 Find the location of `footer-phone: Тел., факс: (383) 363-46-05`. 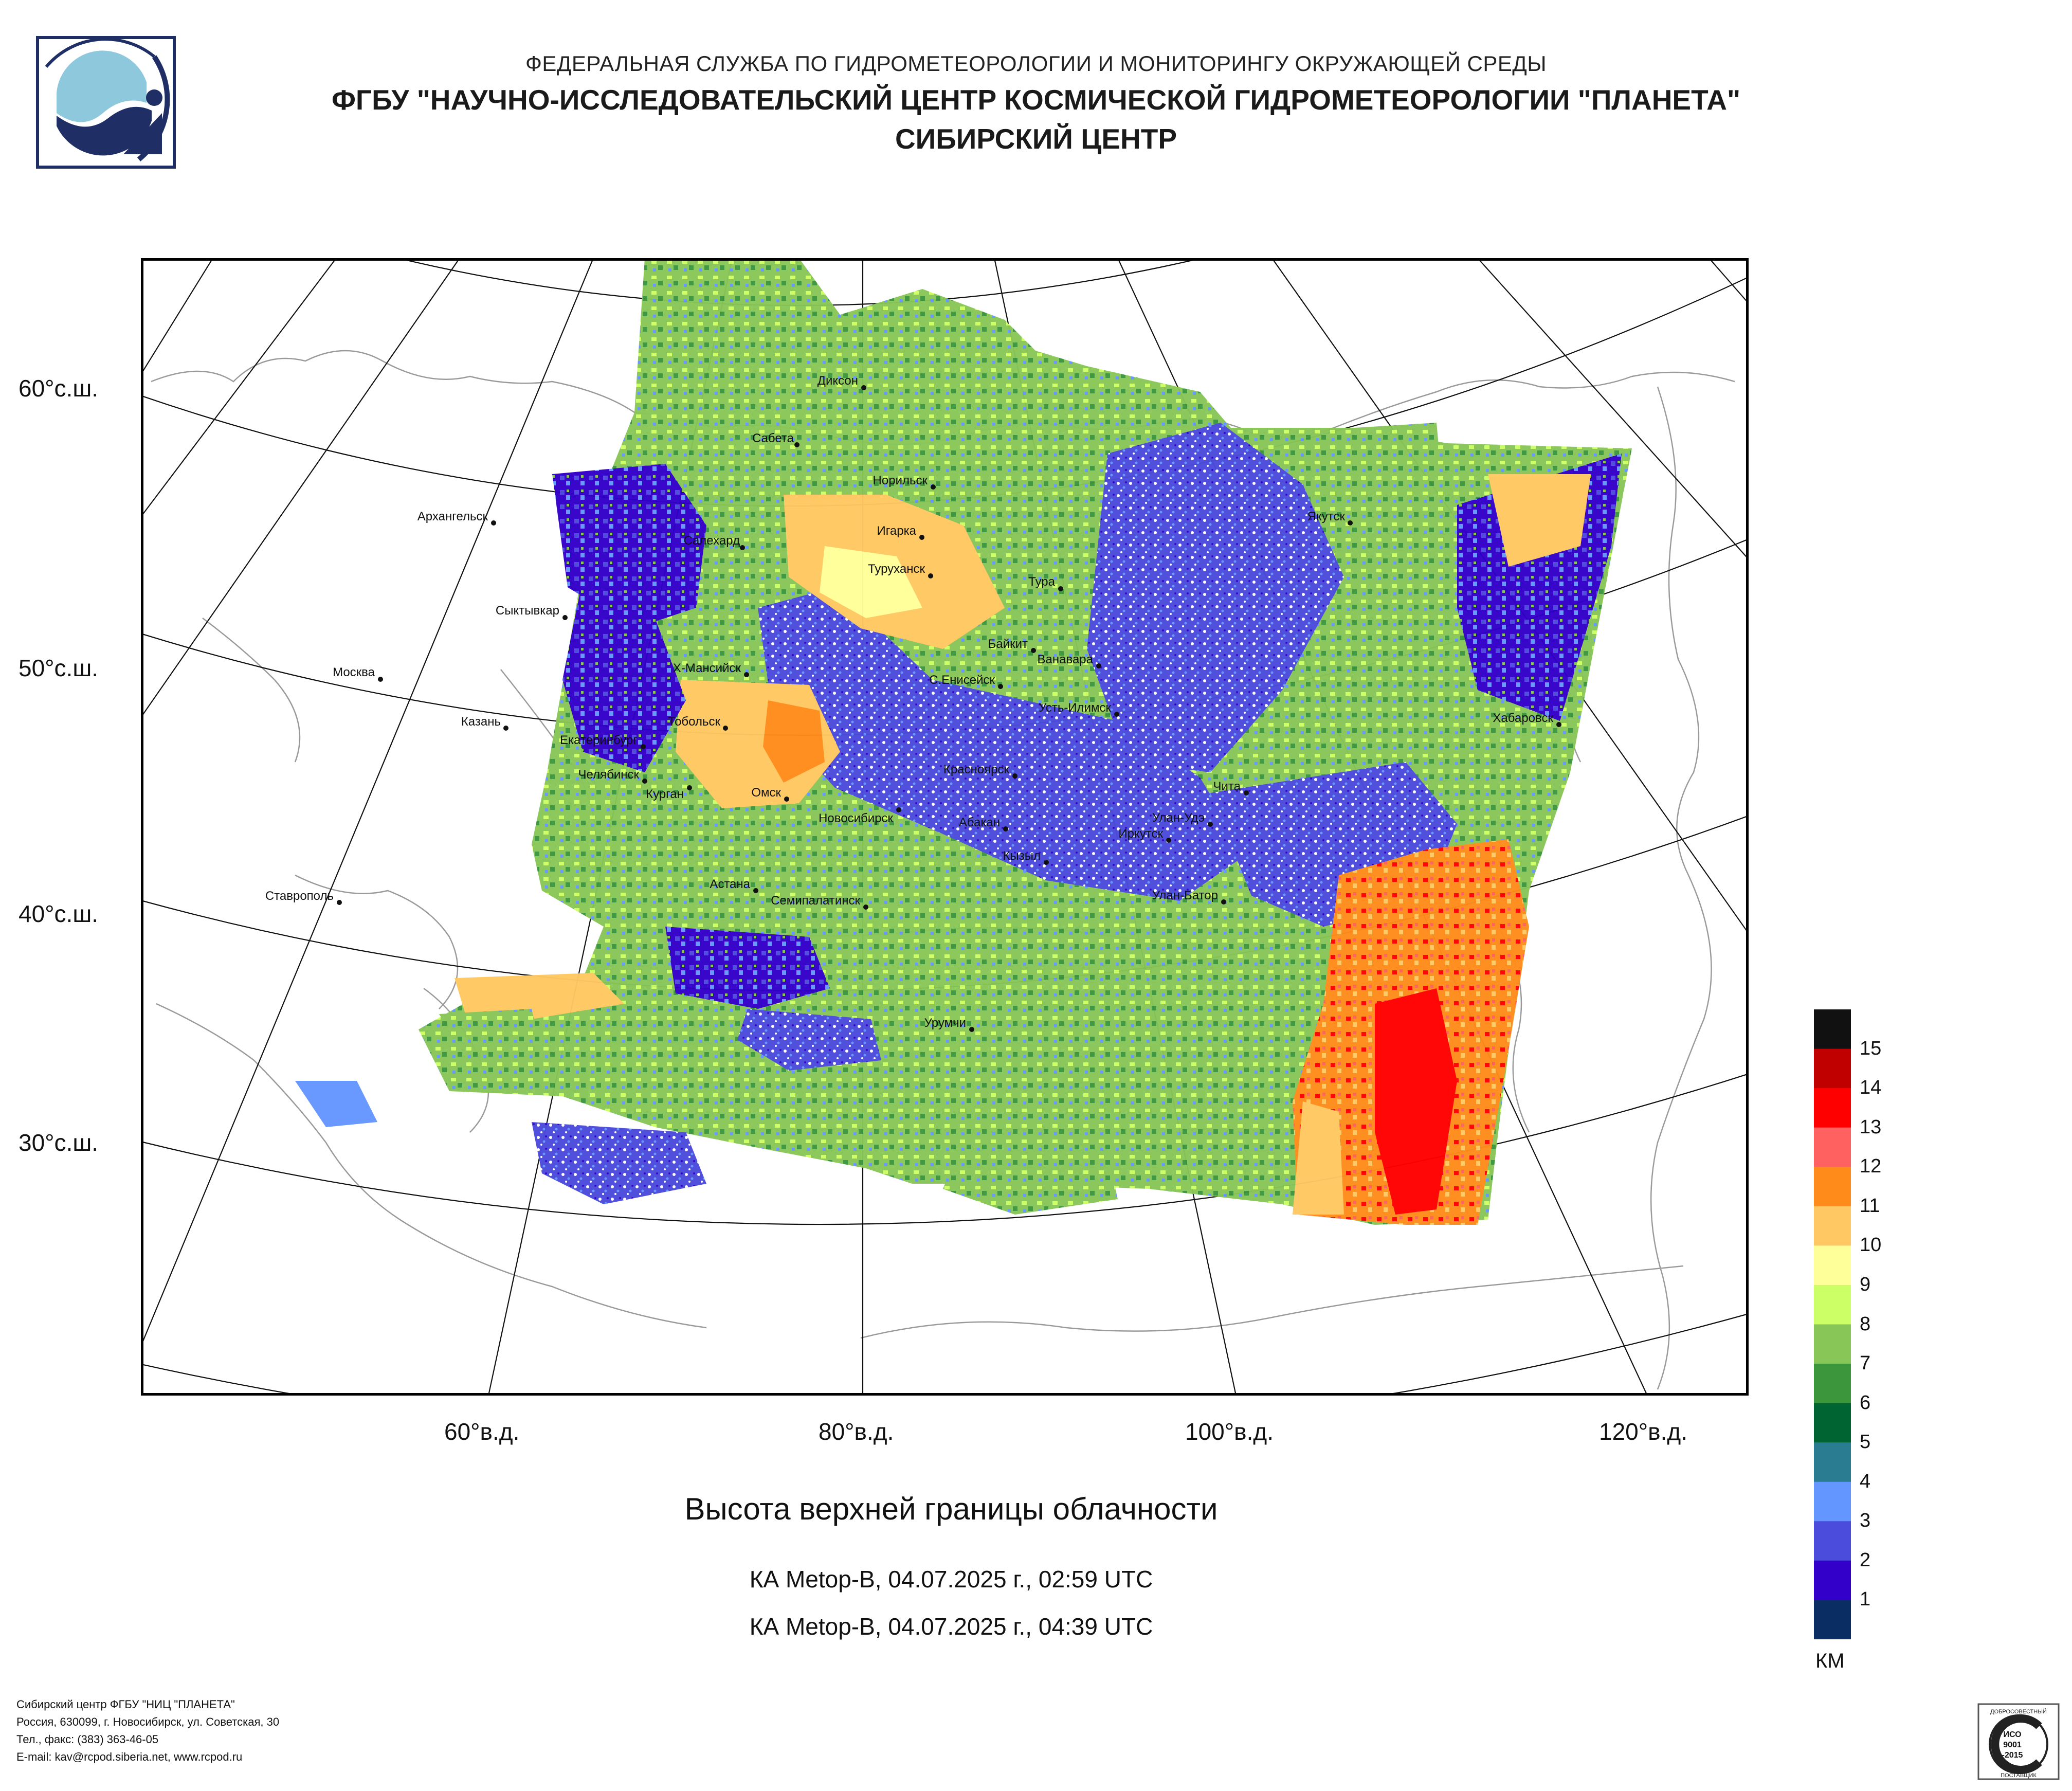

footer-phone: Тел., факс: (383) 363-46-05 is located at coordinates (87, 1740).